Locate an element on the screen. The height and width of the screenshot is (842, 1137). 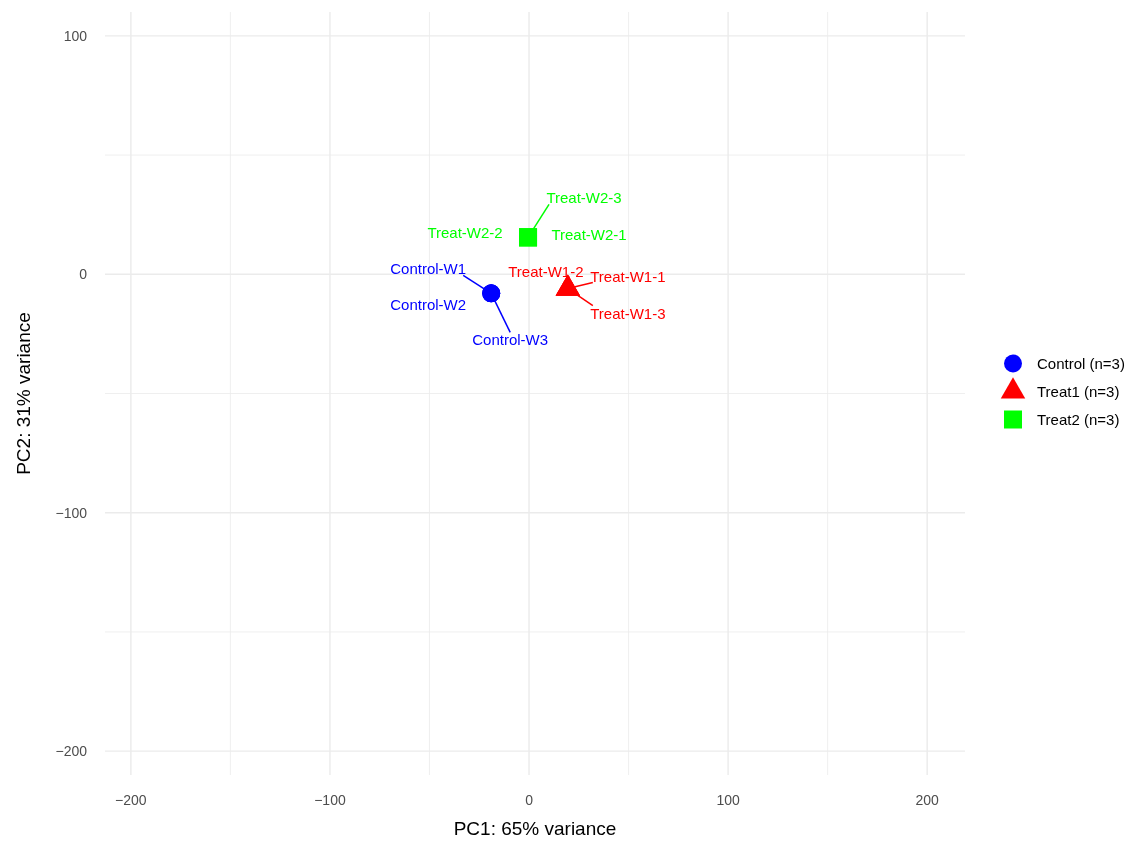
y-tick-label: 0 is located at coordinates (83, 274).